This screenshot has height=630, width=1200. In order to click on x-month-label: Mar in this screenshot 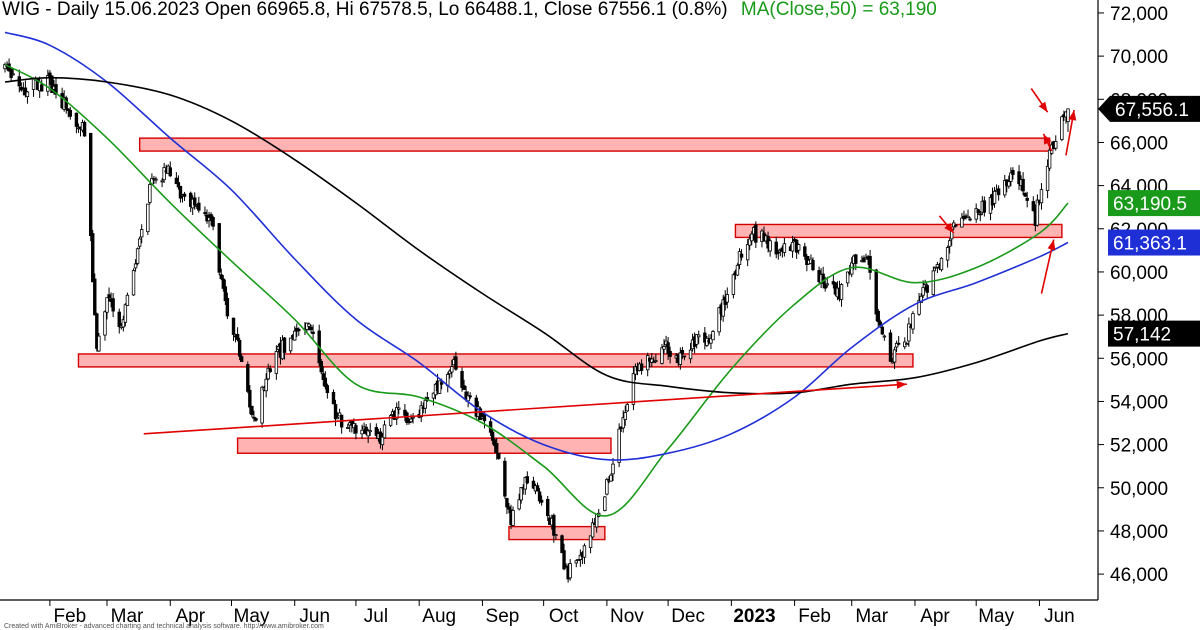, I will do `click(871, 616)`.